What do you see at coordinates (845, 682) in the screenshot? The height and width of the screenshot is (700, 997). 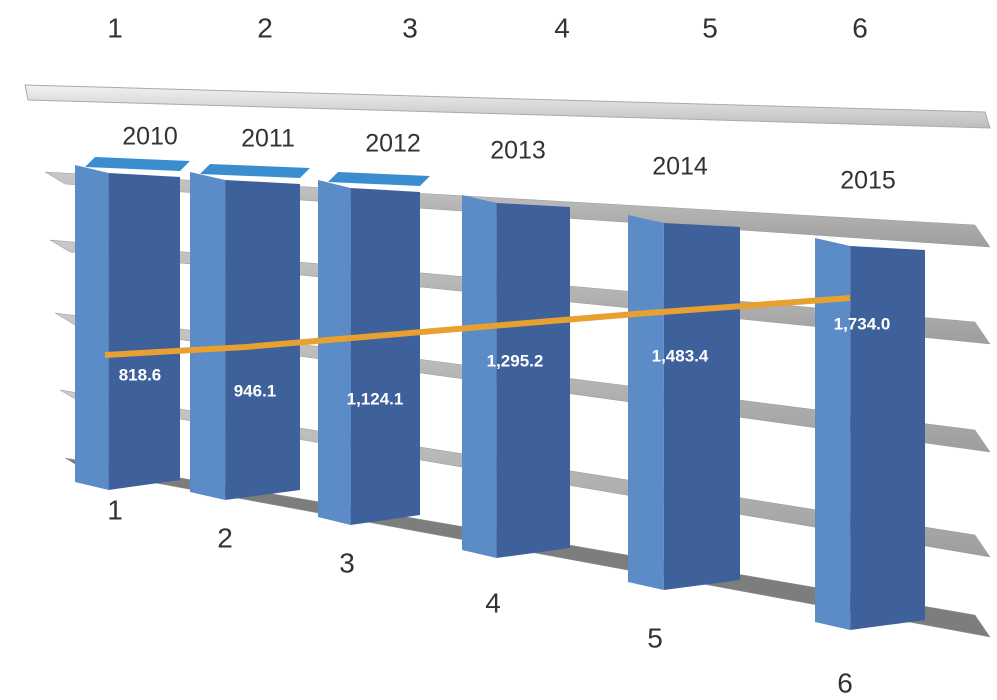 I see `bottom-number: 6` at bounding box center [845, 682].